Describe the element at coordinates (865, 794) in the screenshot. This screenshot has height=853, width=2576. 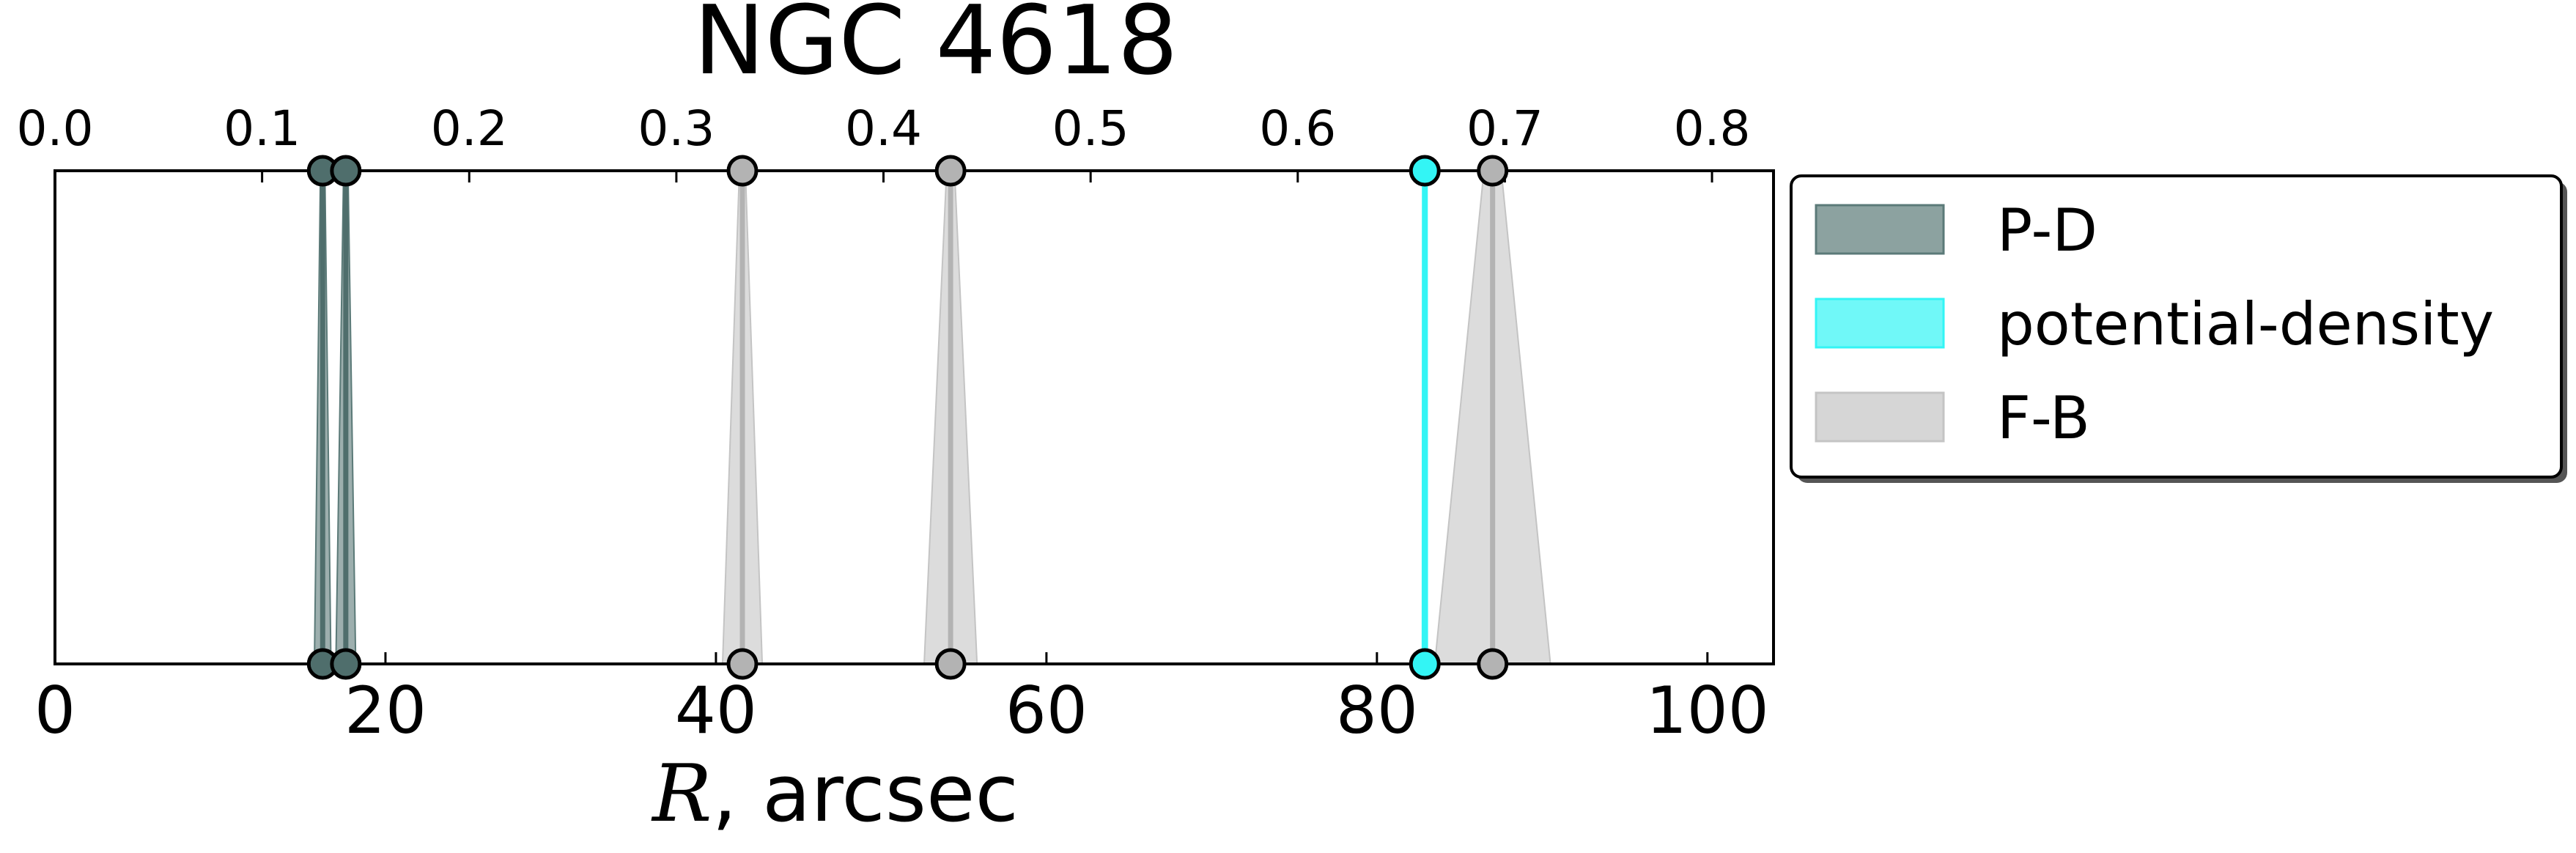
I see `x-axis-label-units: , arcsec` at that location.